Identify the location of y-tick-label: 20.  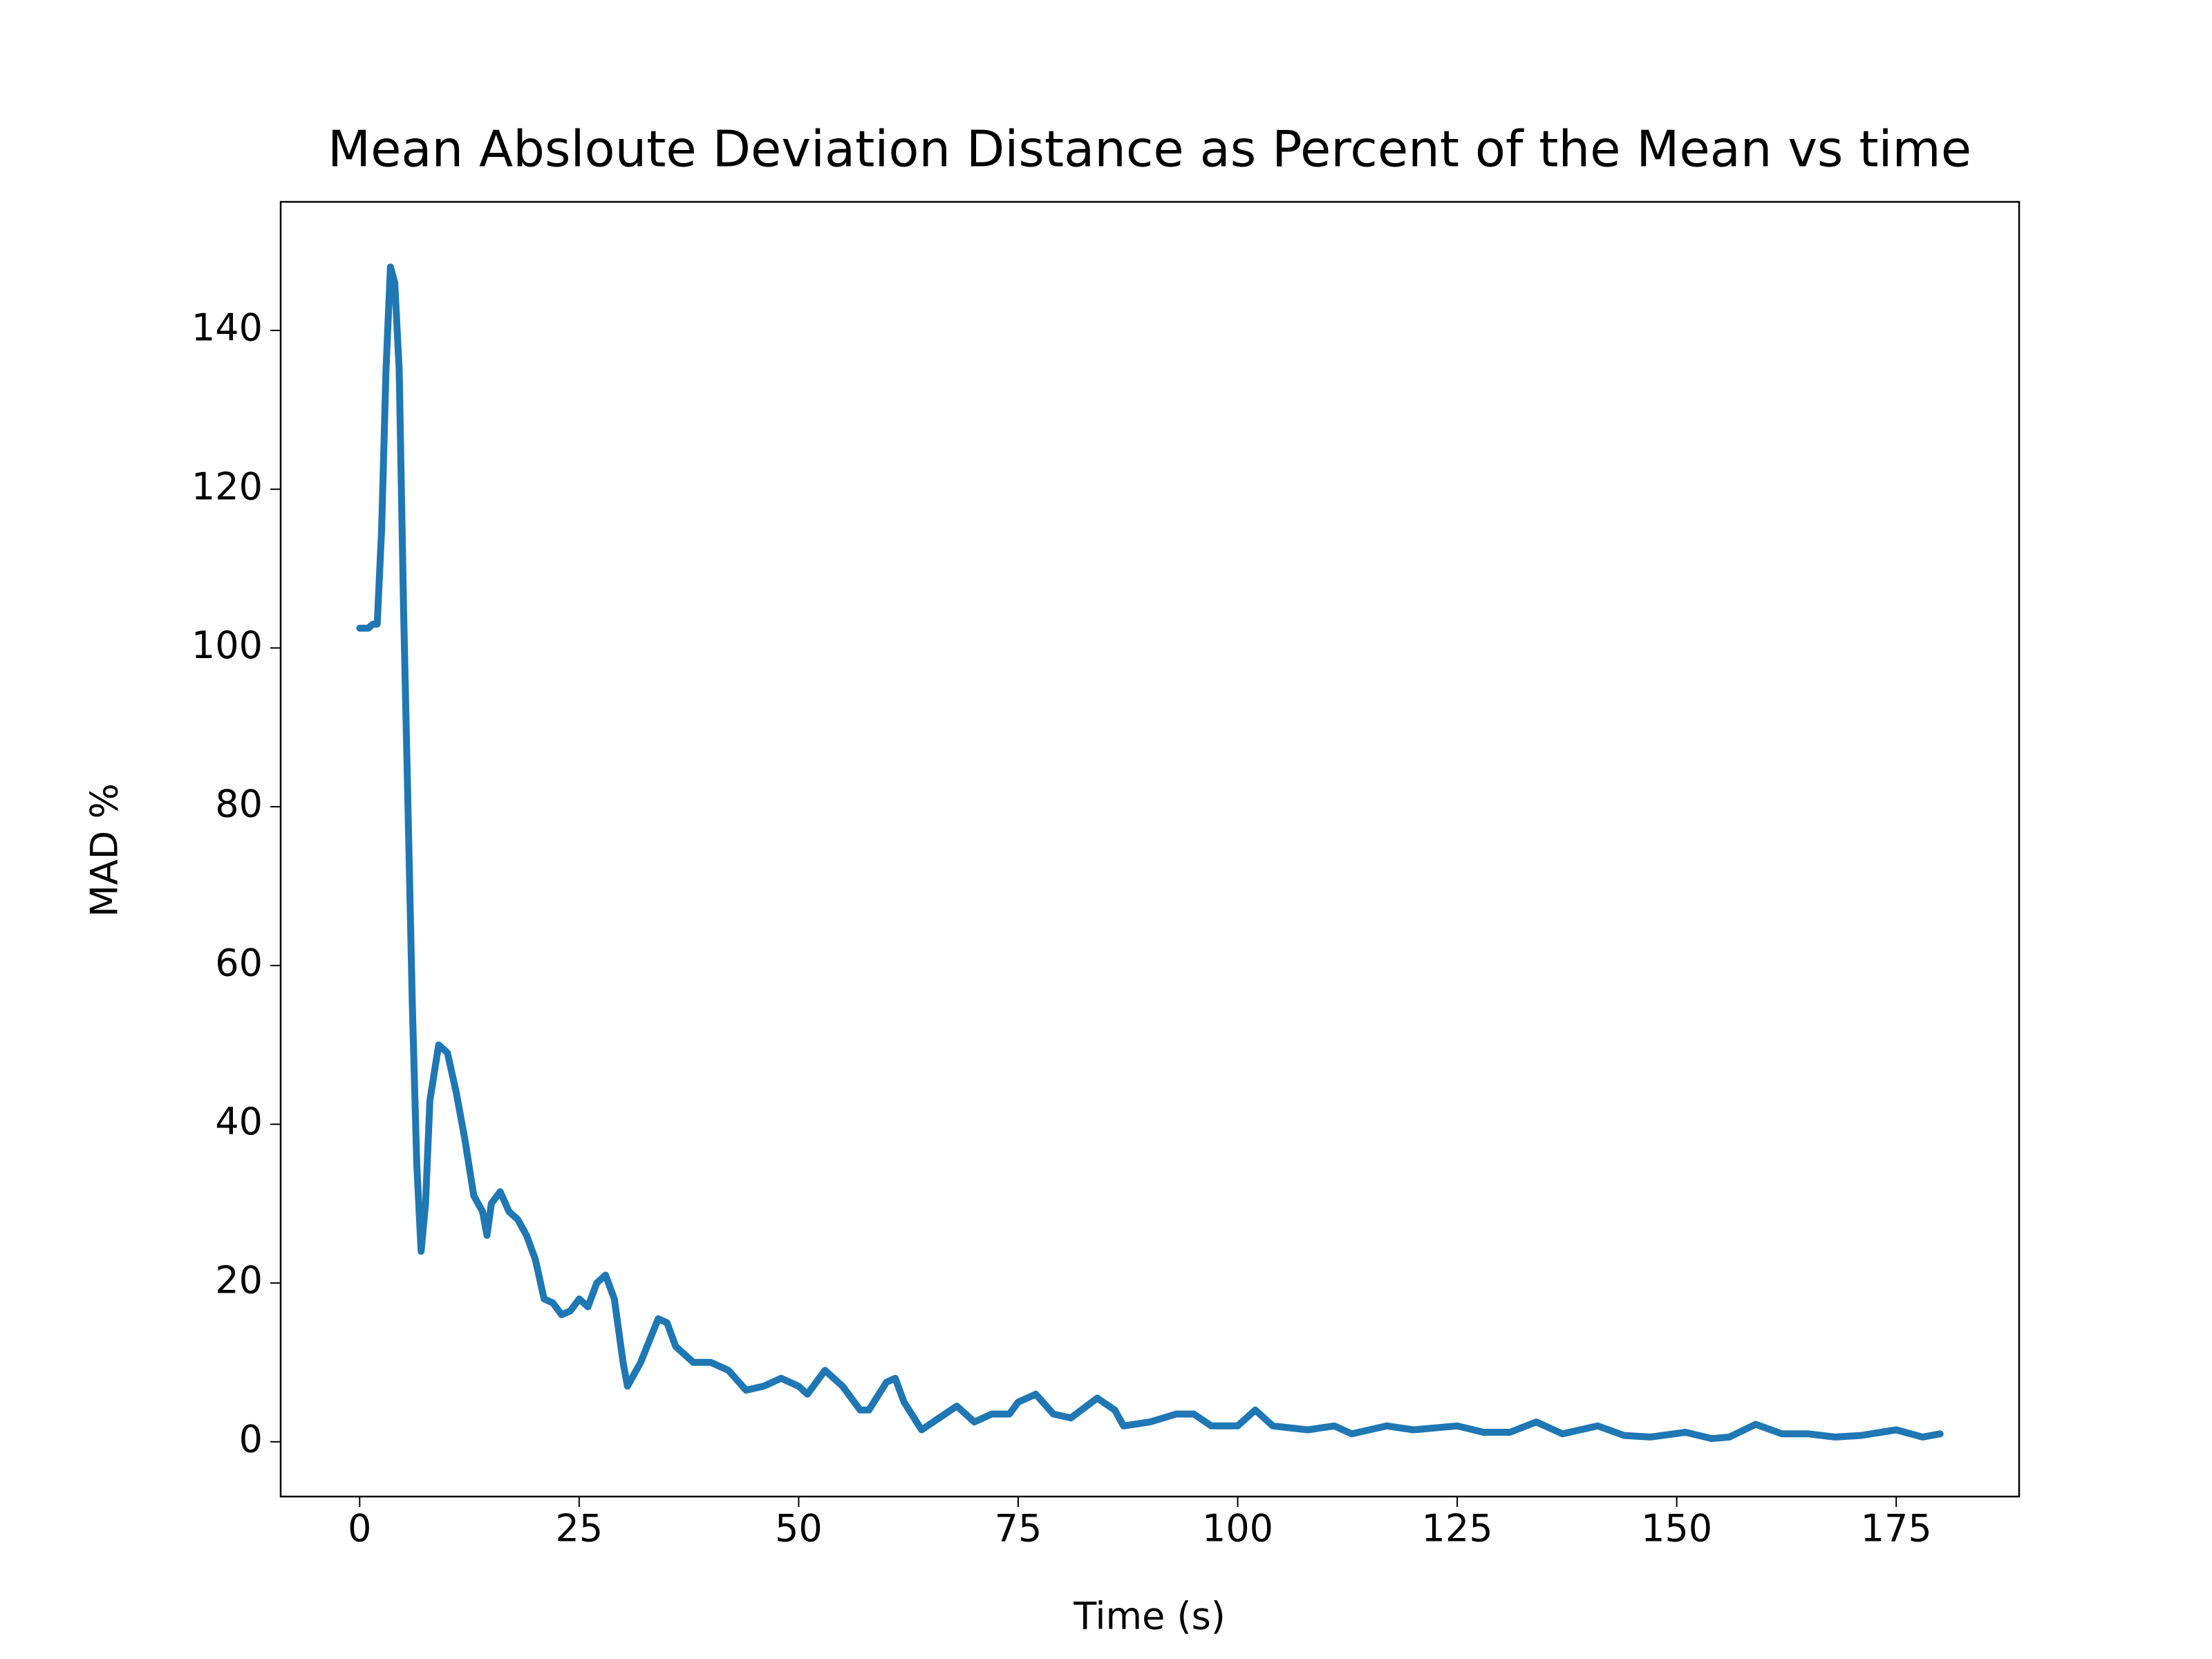
(239, 1281).